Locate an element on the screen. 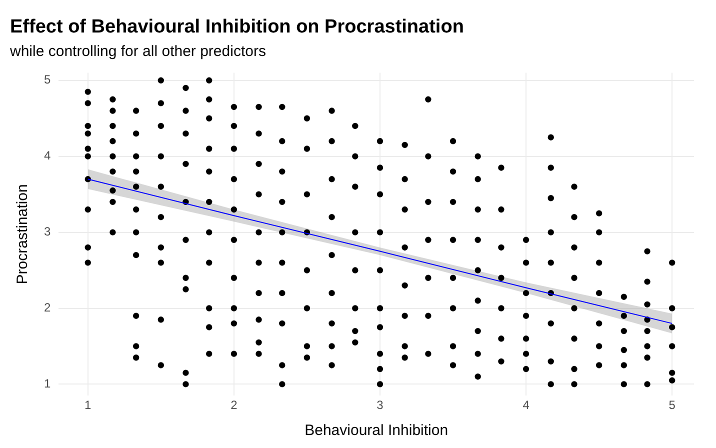  y-tick-label: 4 is located at coordinates (47, 155).